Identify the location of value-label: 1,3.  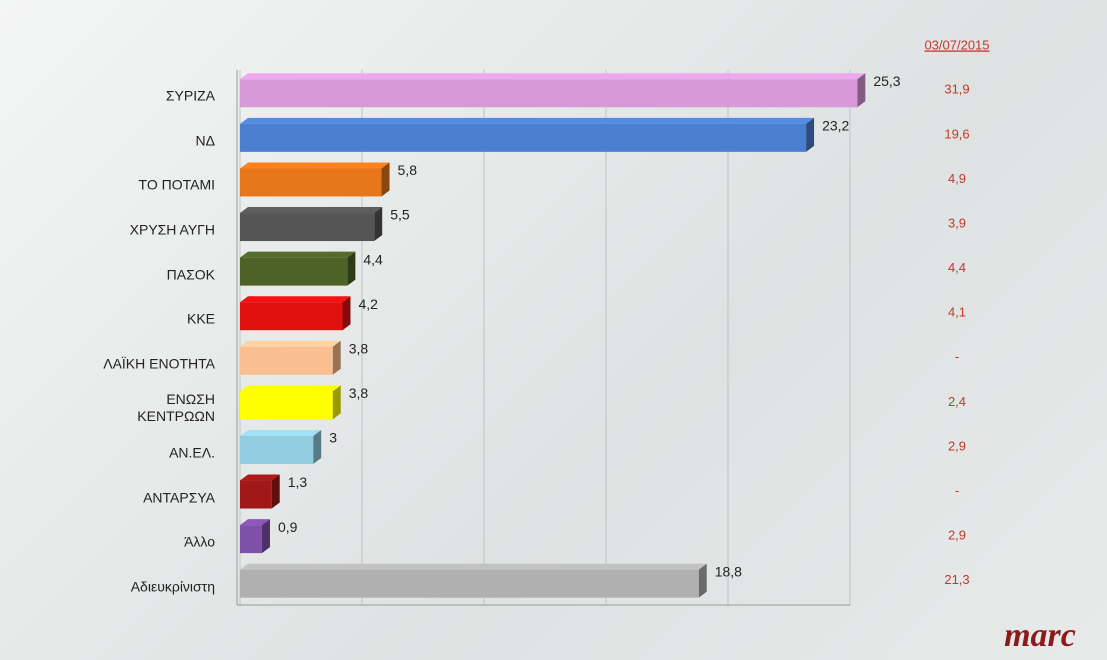
(298, 482).